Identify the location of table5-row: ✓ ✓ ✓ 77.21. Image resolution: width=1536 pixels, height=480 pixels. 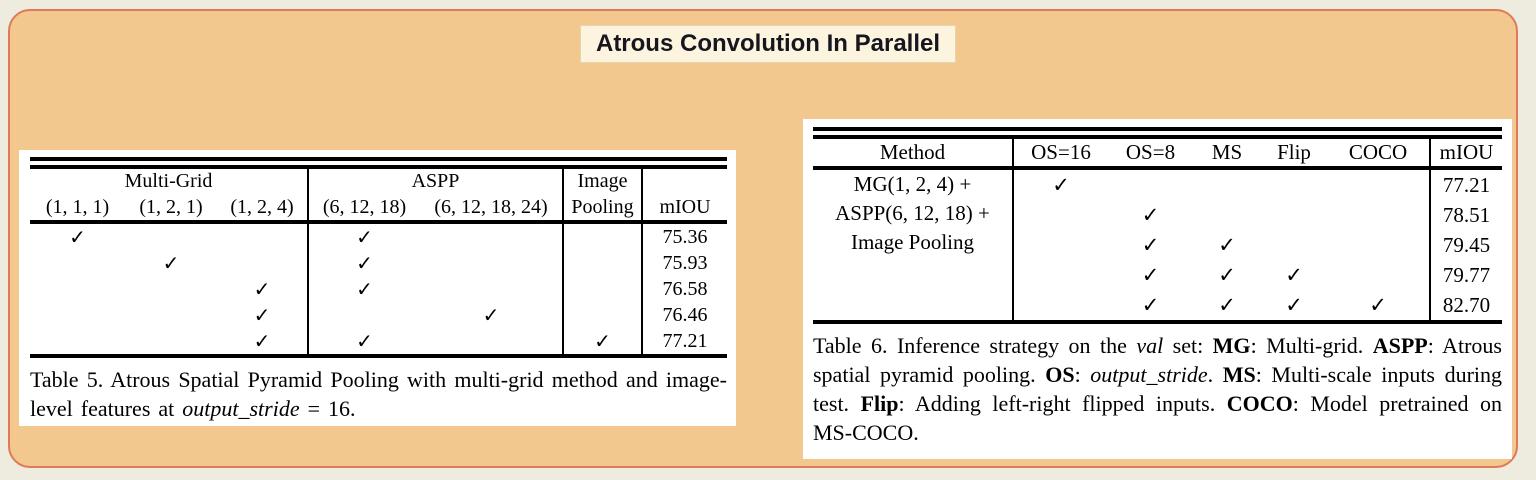
(378, 341).